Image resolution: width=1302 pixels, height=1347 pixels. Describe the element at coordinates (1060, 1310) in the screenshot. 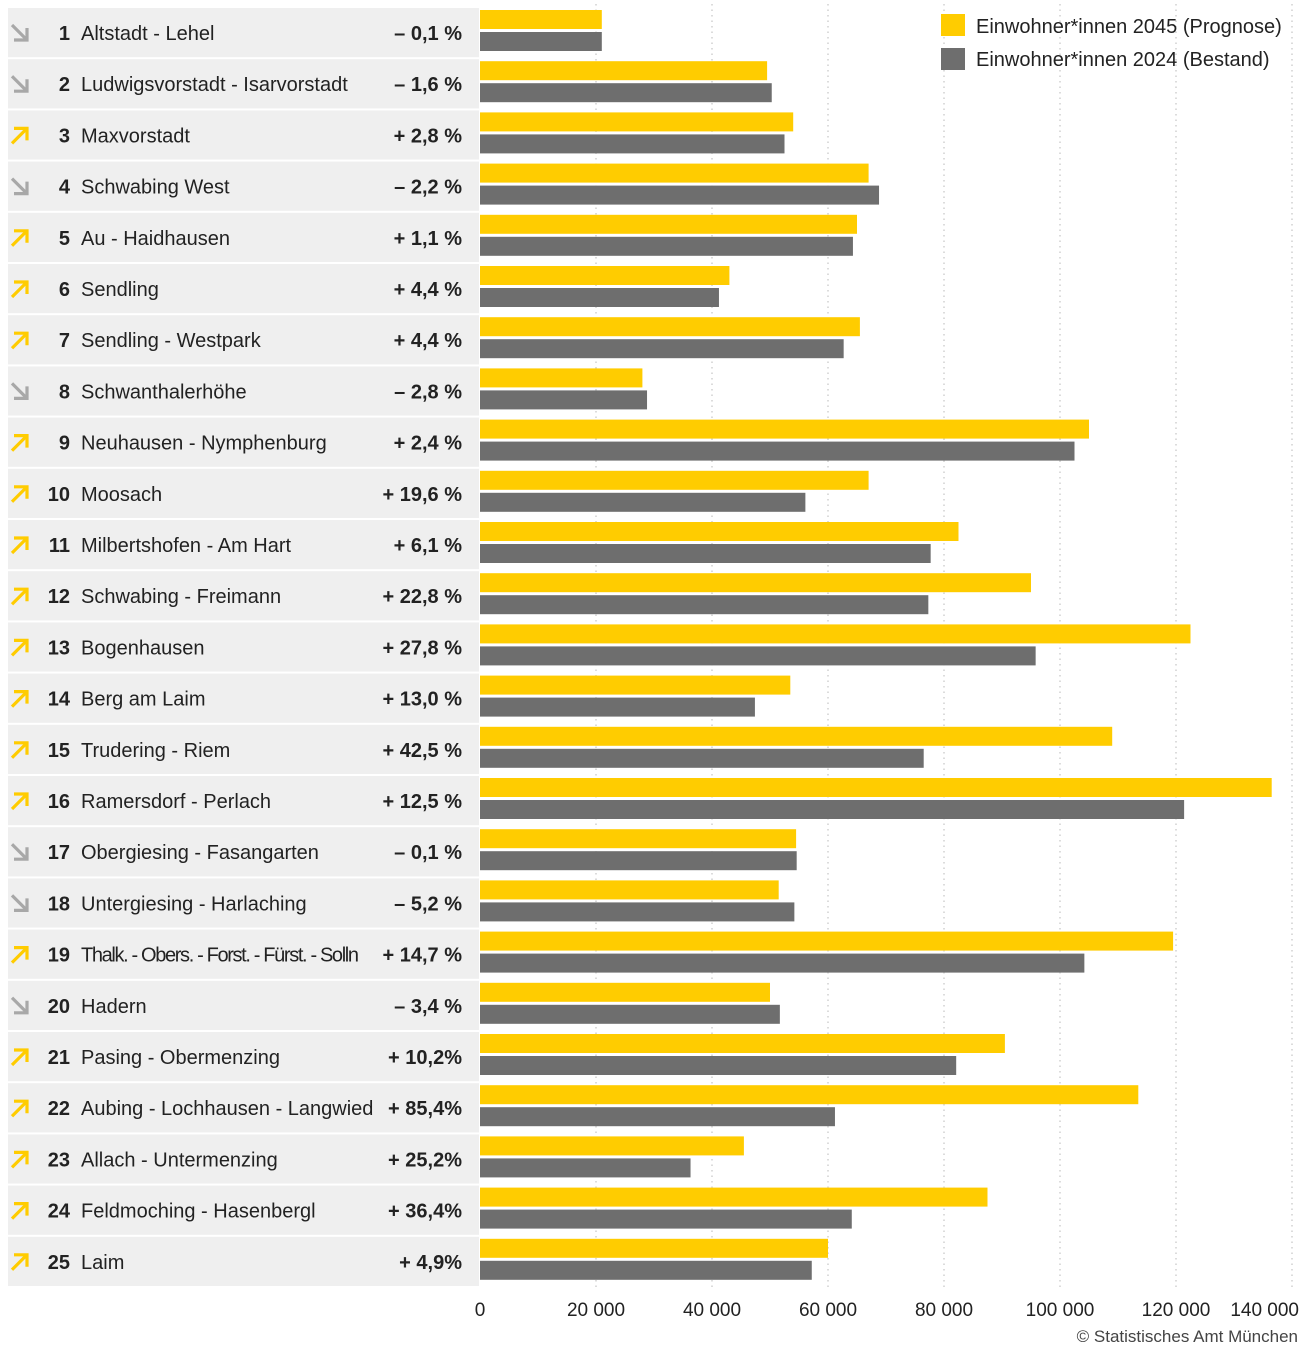

I see `x-tick-label: 100 000` at that location.